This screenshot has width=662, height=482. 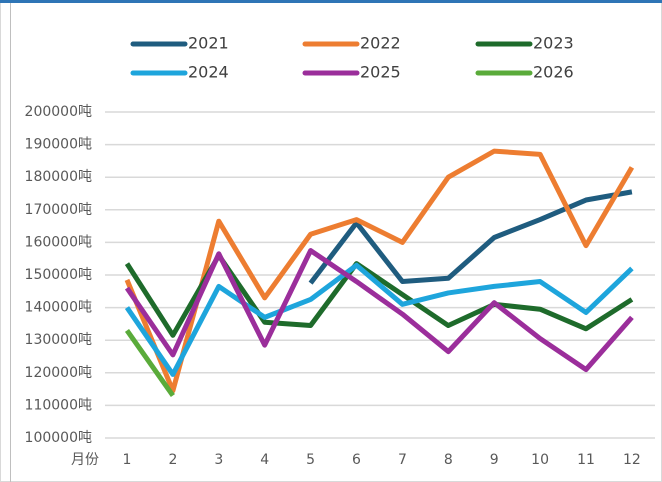 What do you see at coordinates (58, 275) in the screenshot?
I see `y-tick-label: 150000吨` at bounding box center [58, 275].